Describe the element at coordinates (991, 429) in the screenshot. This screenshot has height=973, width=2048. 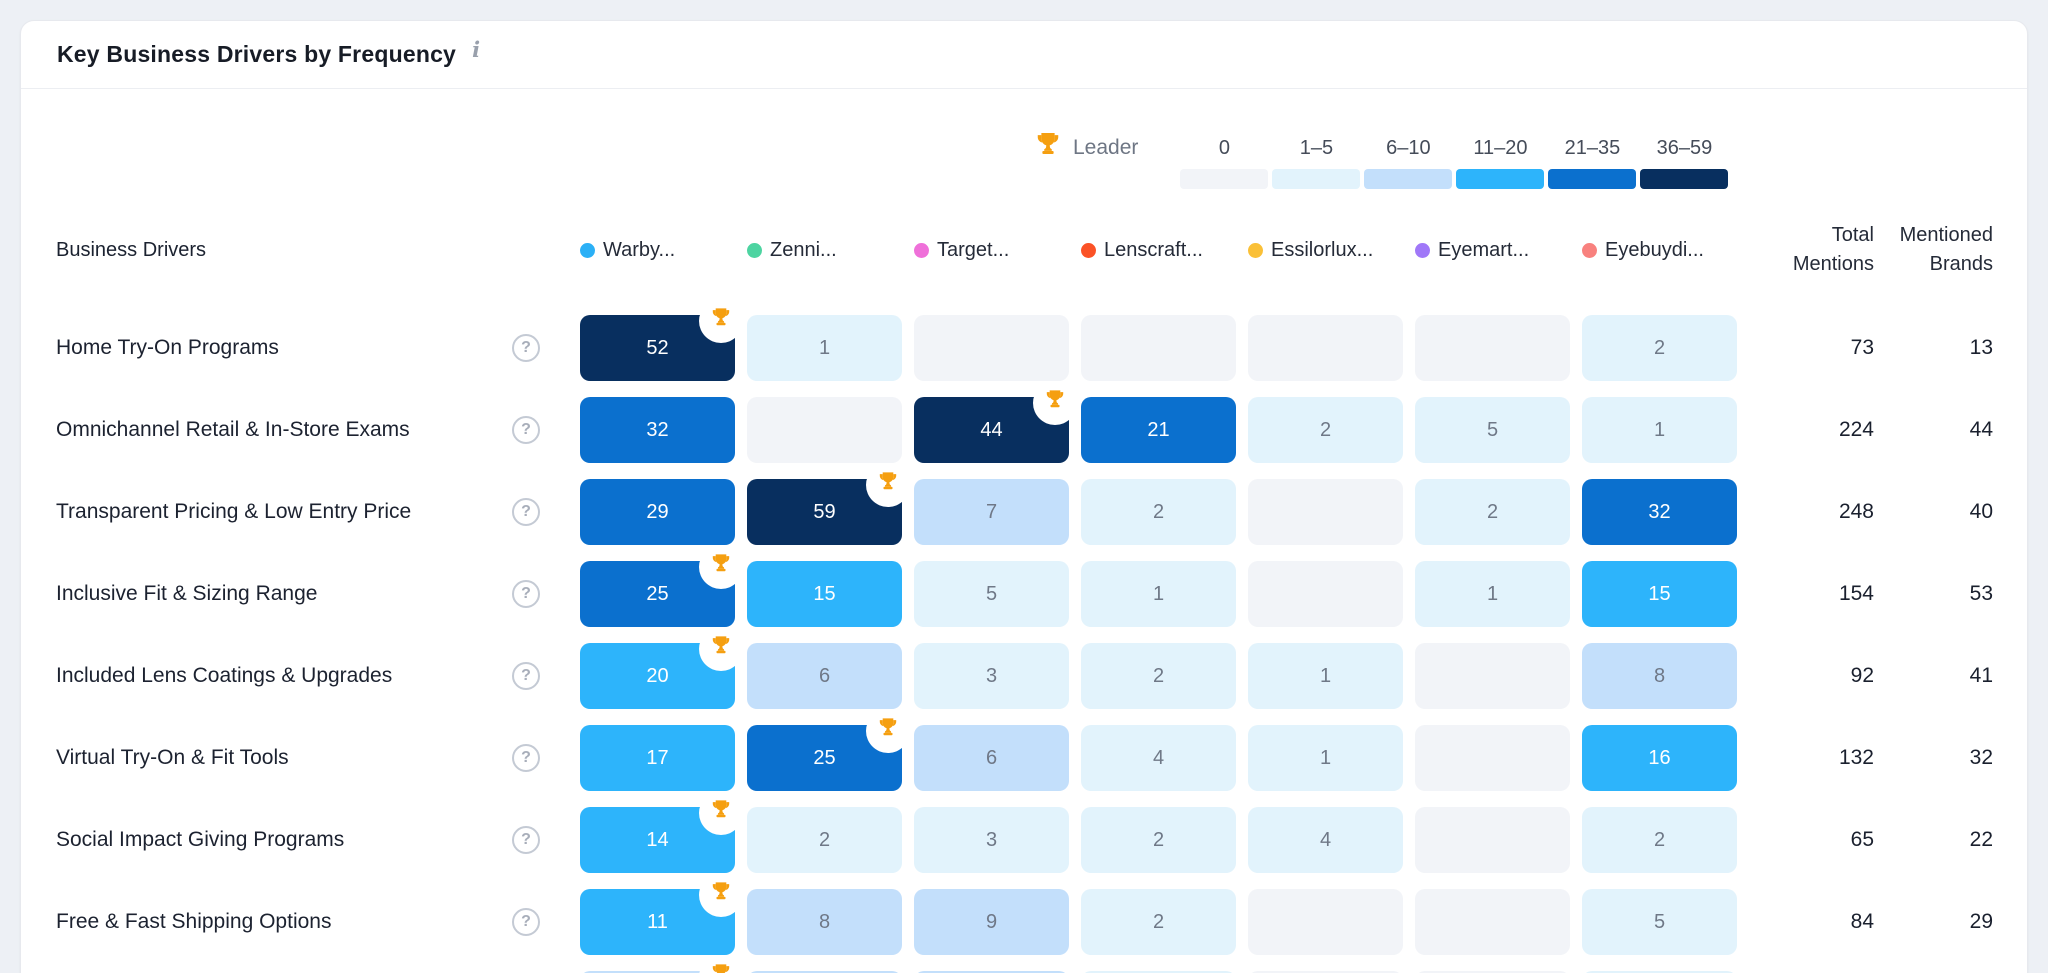
I see `cell-value: 44` at that location.